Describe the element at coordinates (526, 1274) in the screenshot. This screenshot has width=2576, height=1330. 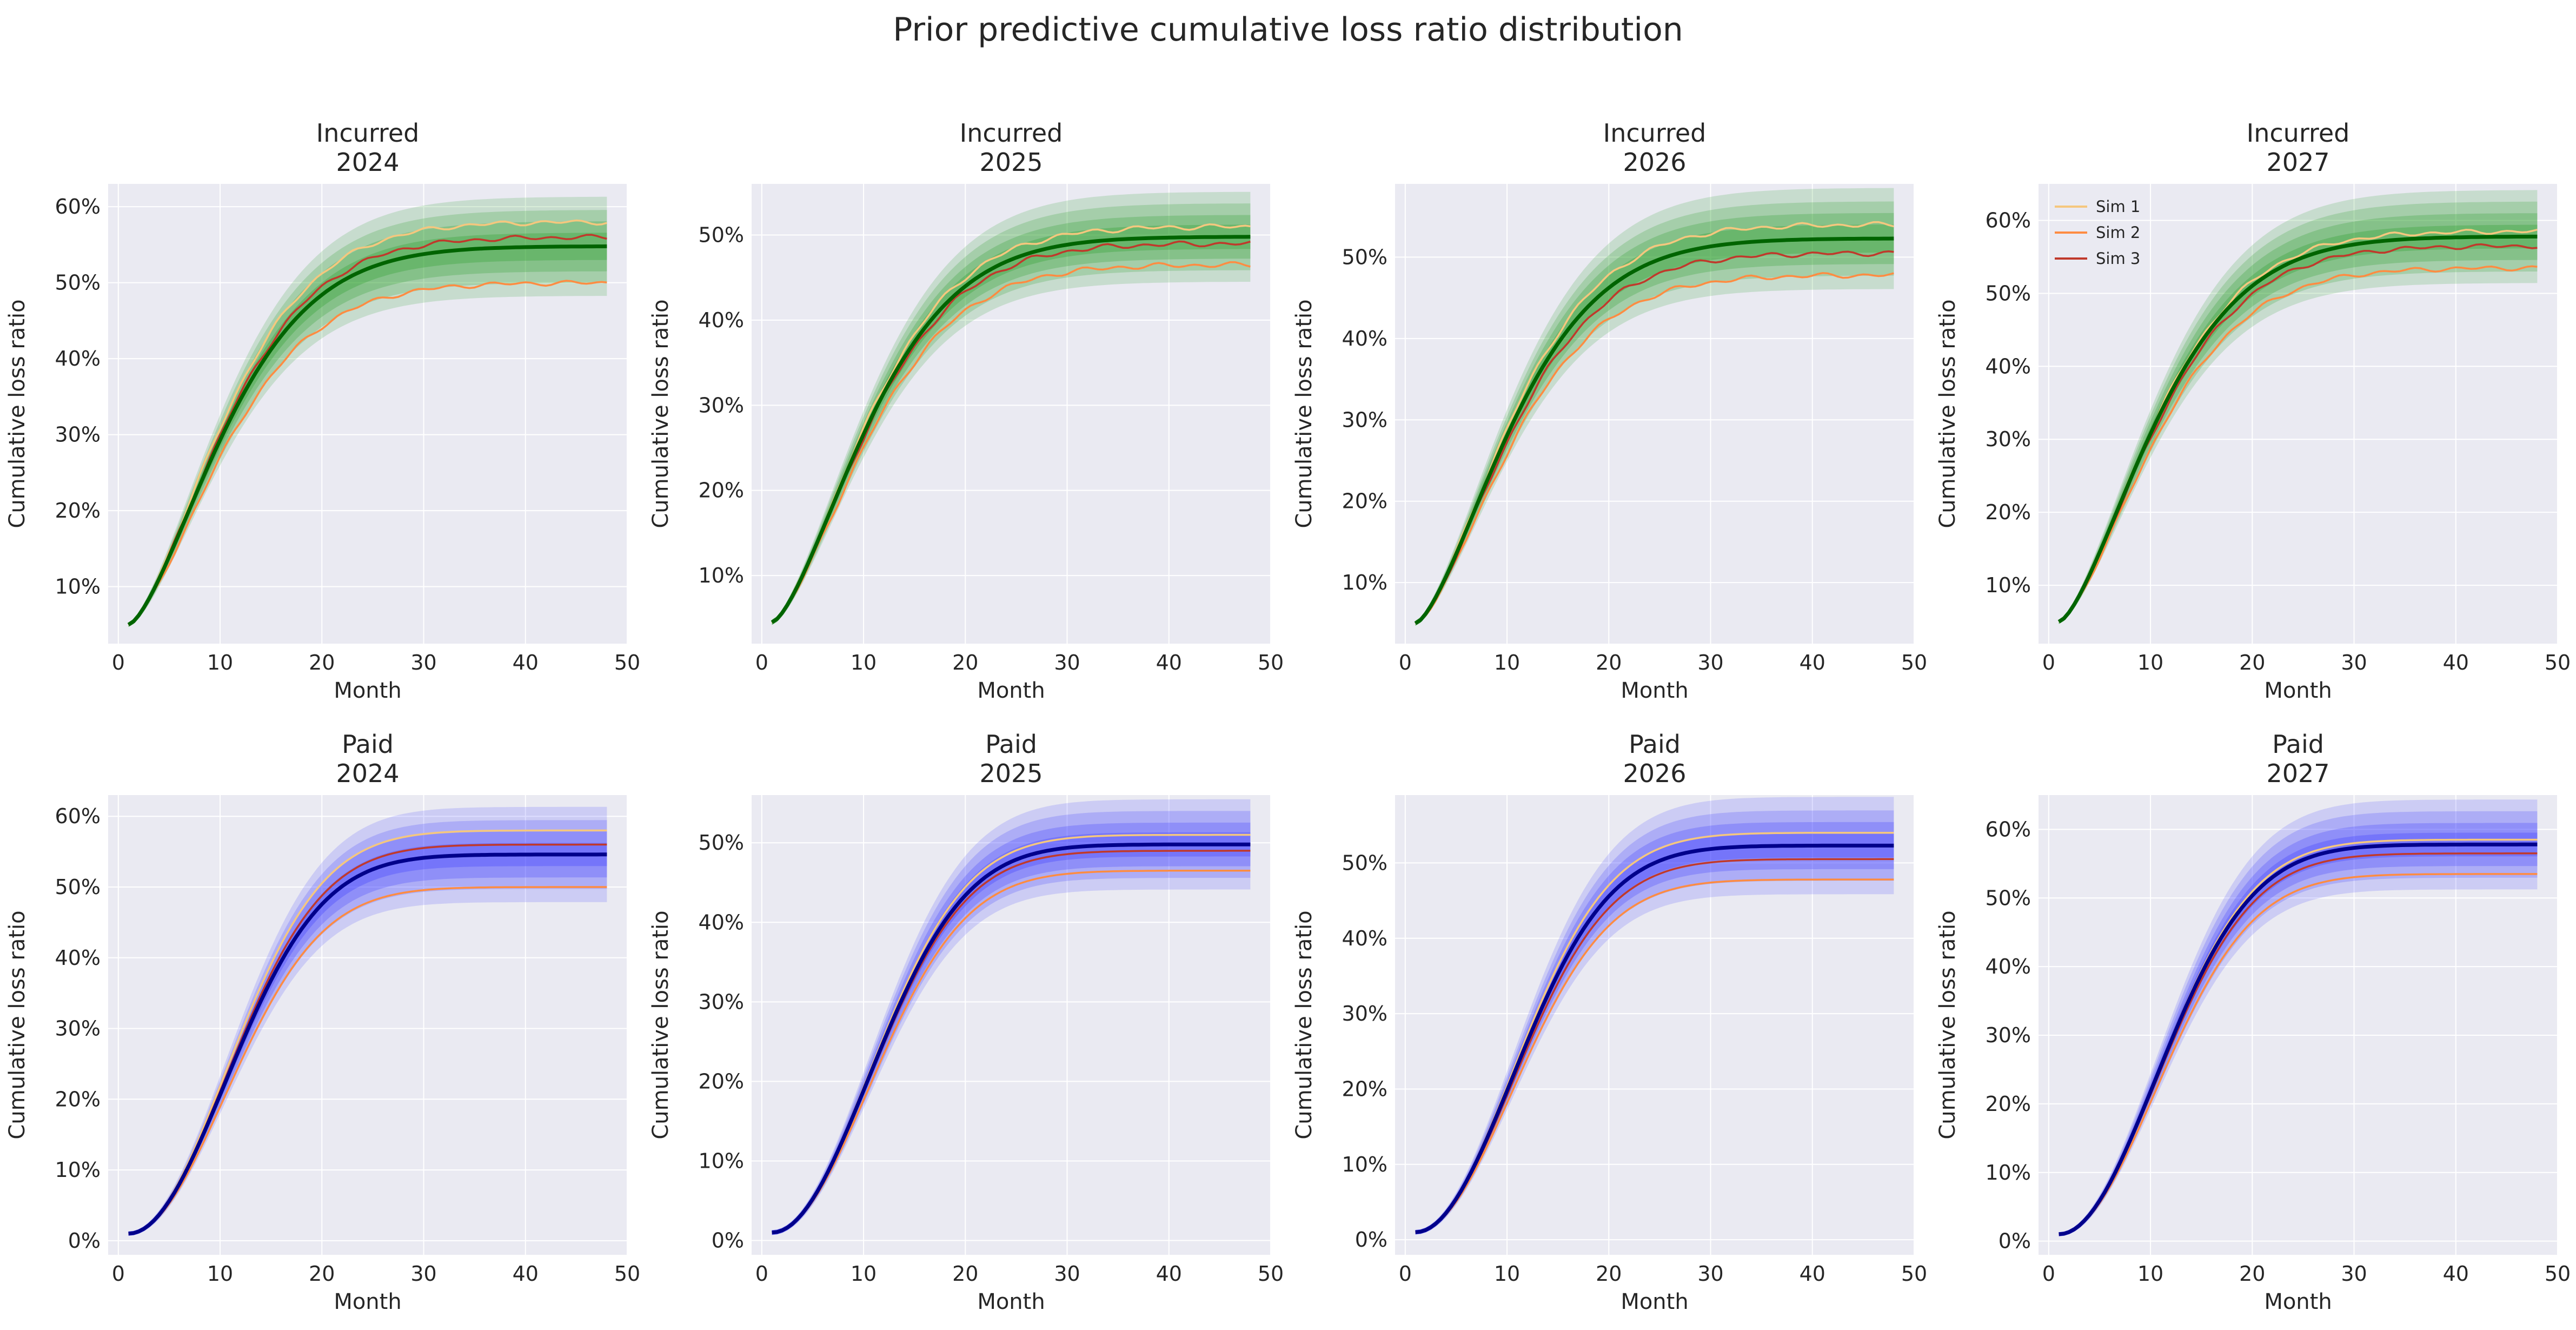
I see `x-tick-label: 40` at that location.